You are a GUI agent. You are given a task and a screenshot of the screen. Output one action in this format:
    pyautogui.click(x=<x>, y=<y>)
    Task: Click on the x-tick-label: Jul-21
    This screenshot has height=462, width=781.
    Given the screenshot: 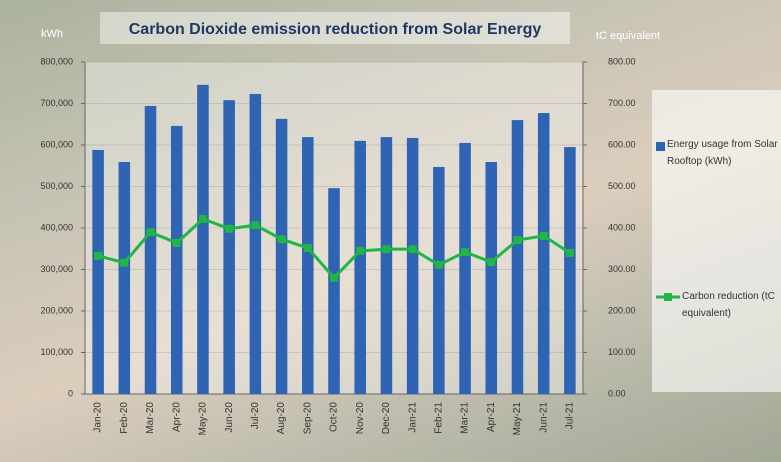 What is the action you would take?
    pyautogui.click(x=570, y=416)
    